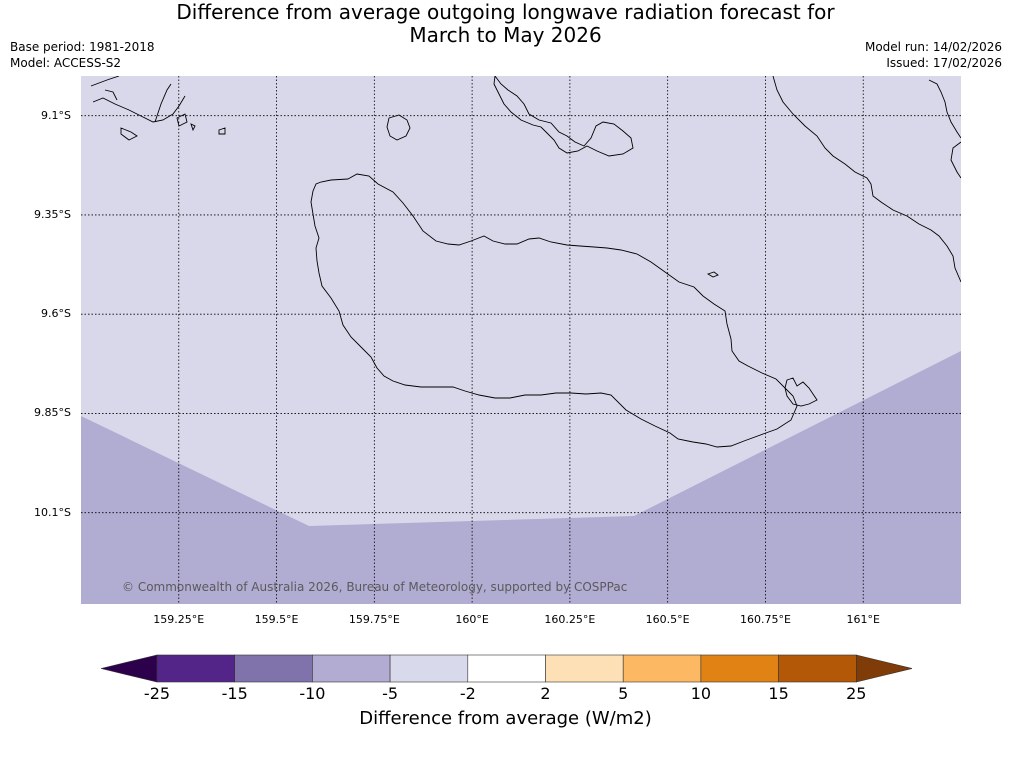 The image size is (1011, 758). What do you see at coordinates (765, 619) in the screenshot?
I see `longitude-label: 160.75°E` at bounding box center [765, 619].